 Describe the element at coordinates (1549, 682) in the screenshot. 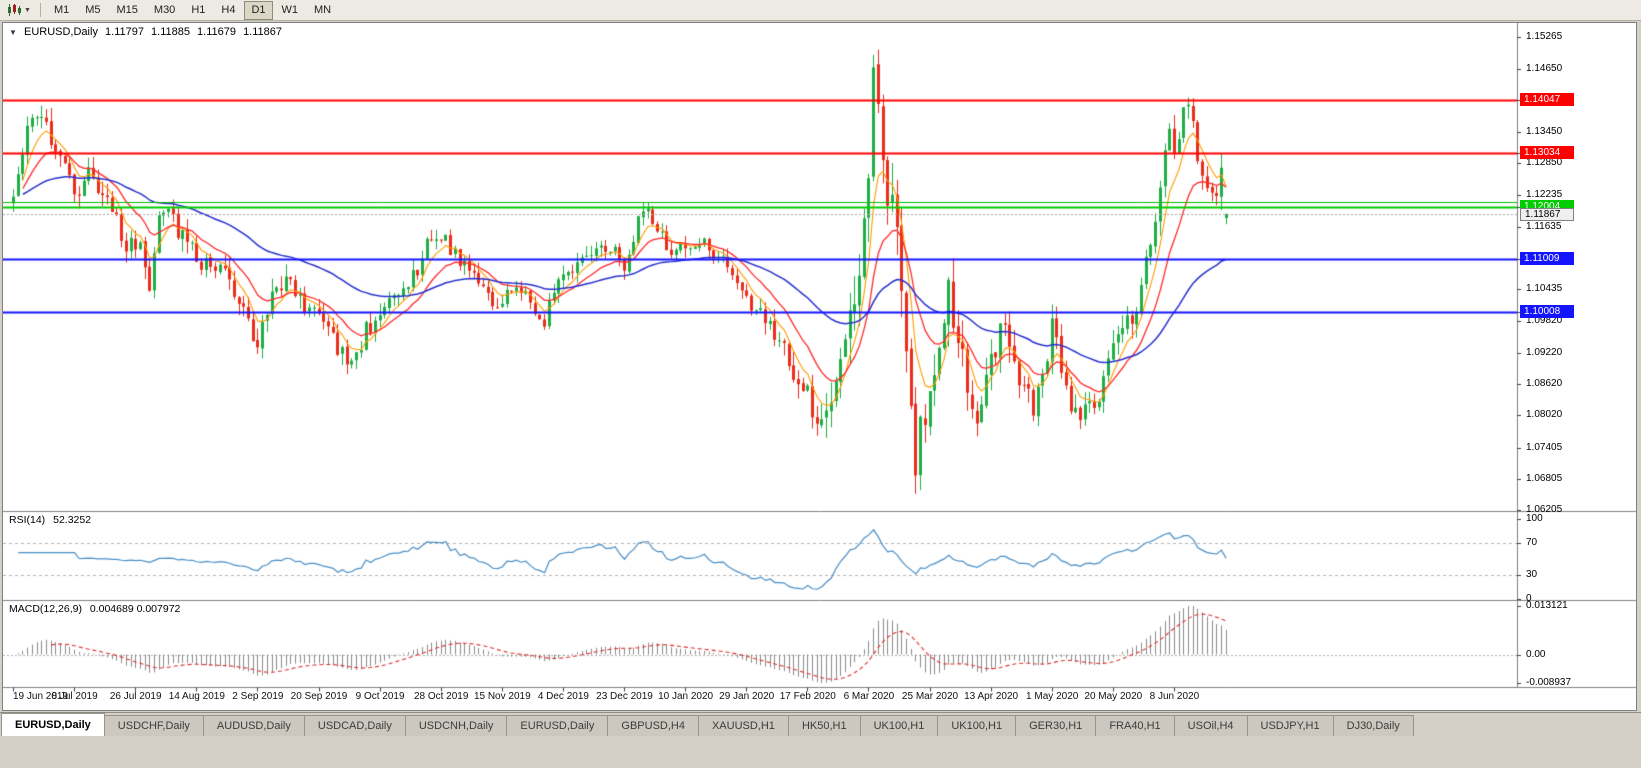

I see `macd-axis-tick: -0.008937` at that location.